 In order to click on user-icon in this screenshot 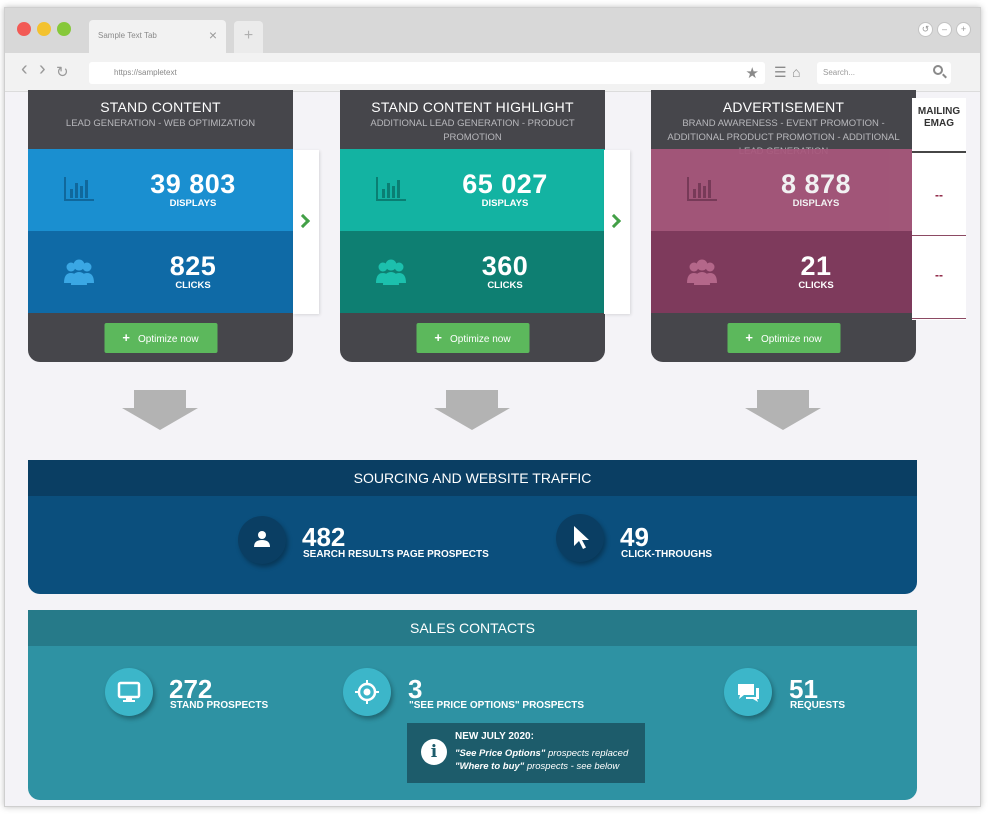, I will do `click(262, 540)`.